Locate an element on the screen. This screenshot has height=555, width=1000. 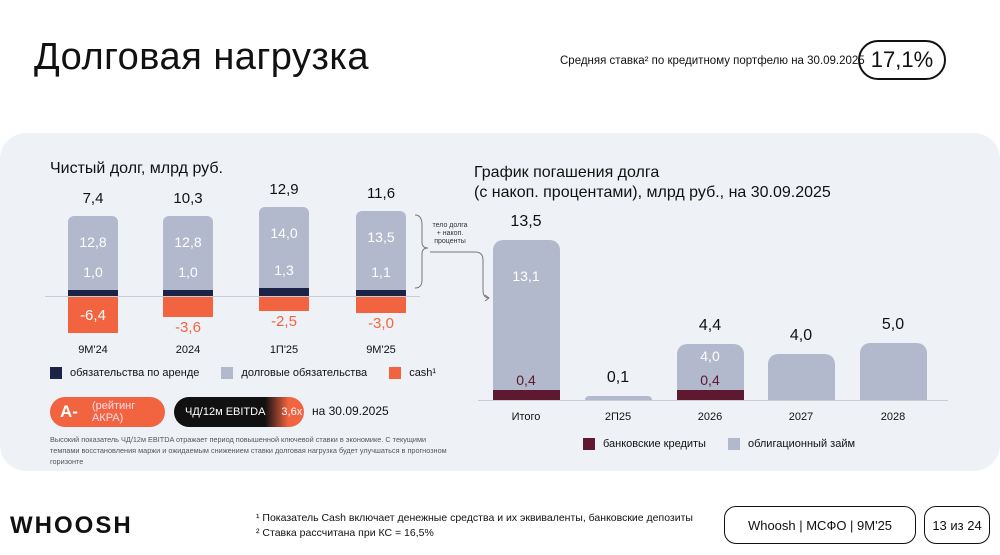
rate-badge: 17,1% is located at coordinates (902, 60).